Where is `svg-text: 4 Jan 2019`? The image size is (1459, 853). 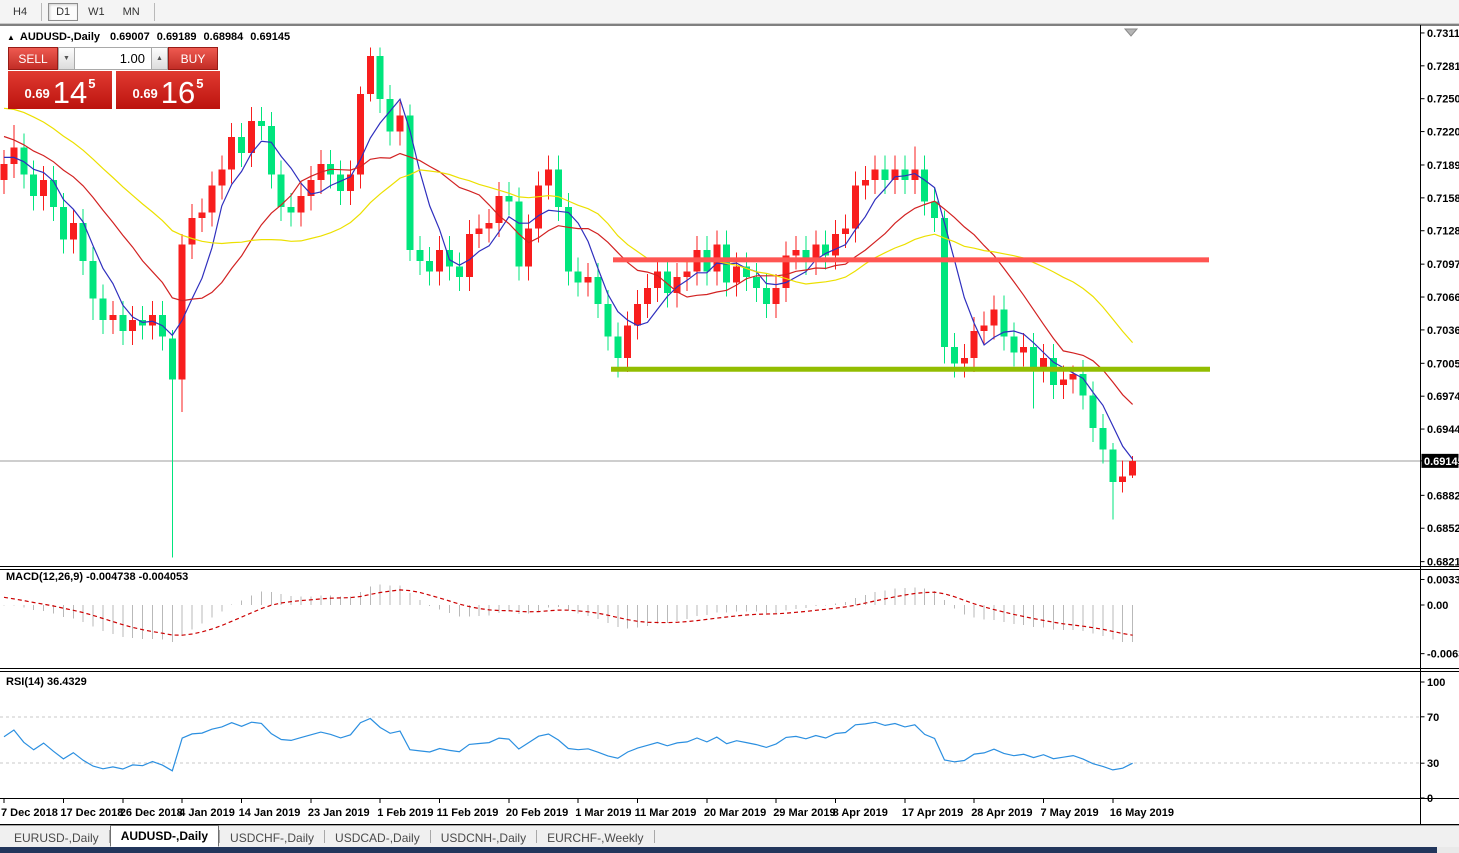
svg-text: 4 Jan 2019 is located at coordinates (207, 813).